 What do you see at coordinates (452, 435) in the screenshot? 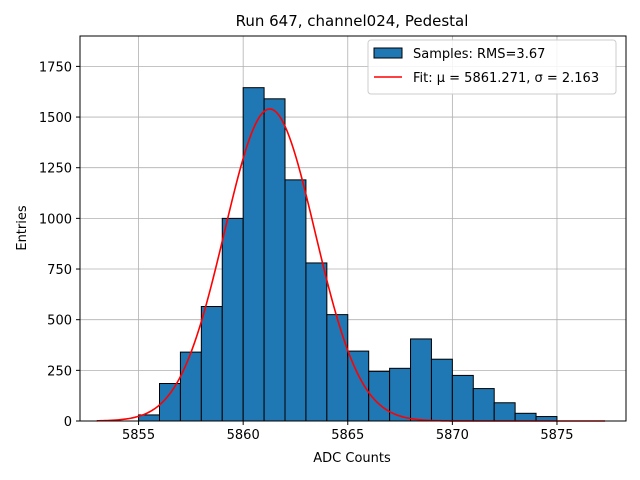
I see `x-tick-label: 5870` at bounding box center [452, 435].